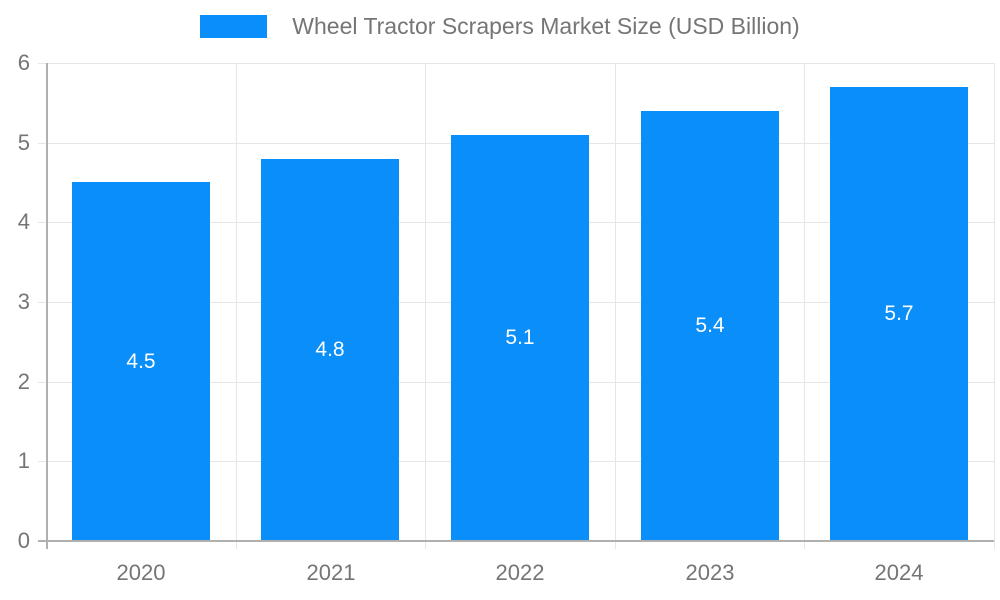  I want to click on bar-2021, so click(330, 350).